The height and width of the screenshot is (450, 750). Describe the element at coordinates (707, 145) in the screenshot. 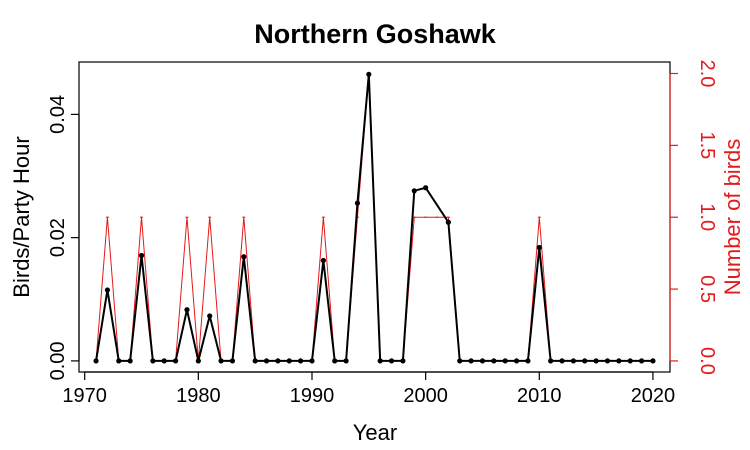

I see `y-tick-label-right: 1.5` at that location.